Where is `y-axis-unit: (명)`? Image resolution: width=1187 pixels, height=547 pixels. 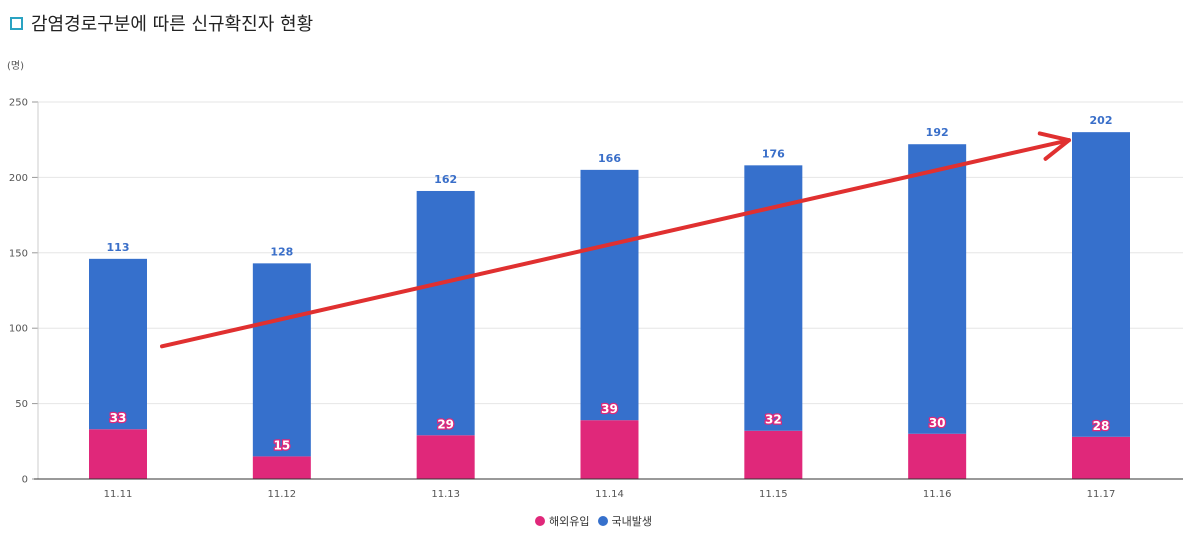
y-axis-unit: (명) is located at coordinates (15, 66).